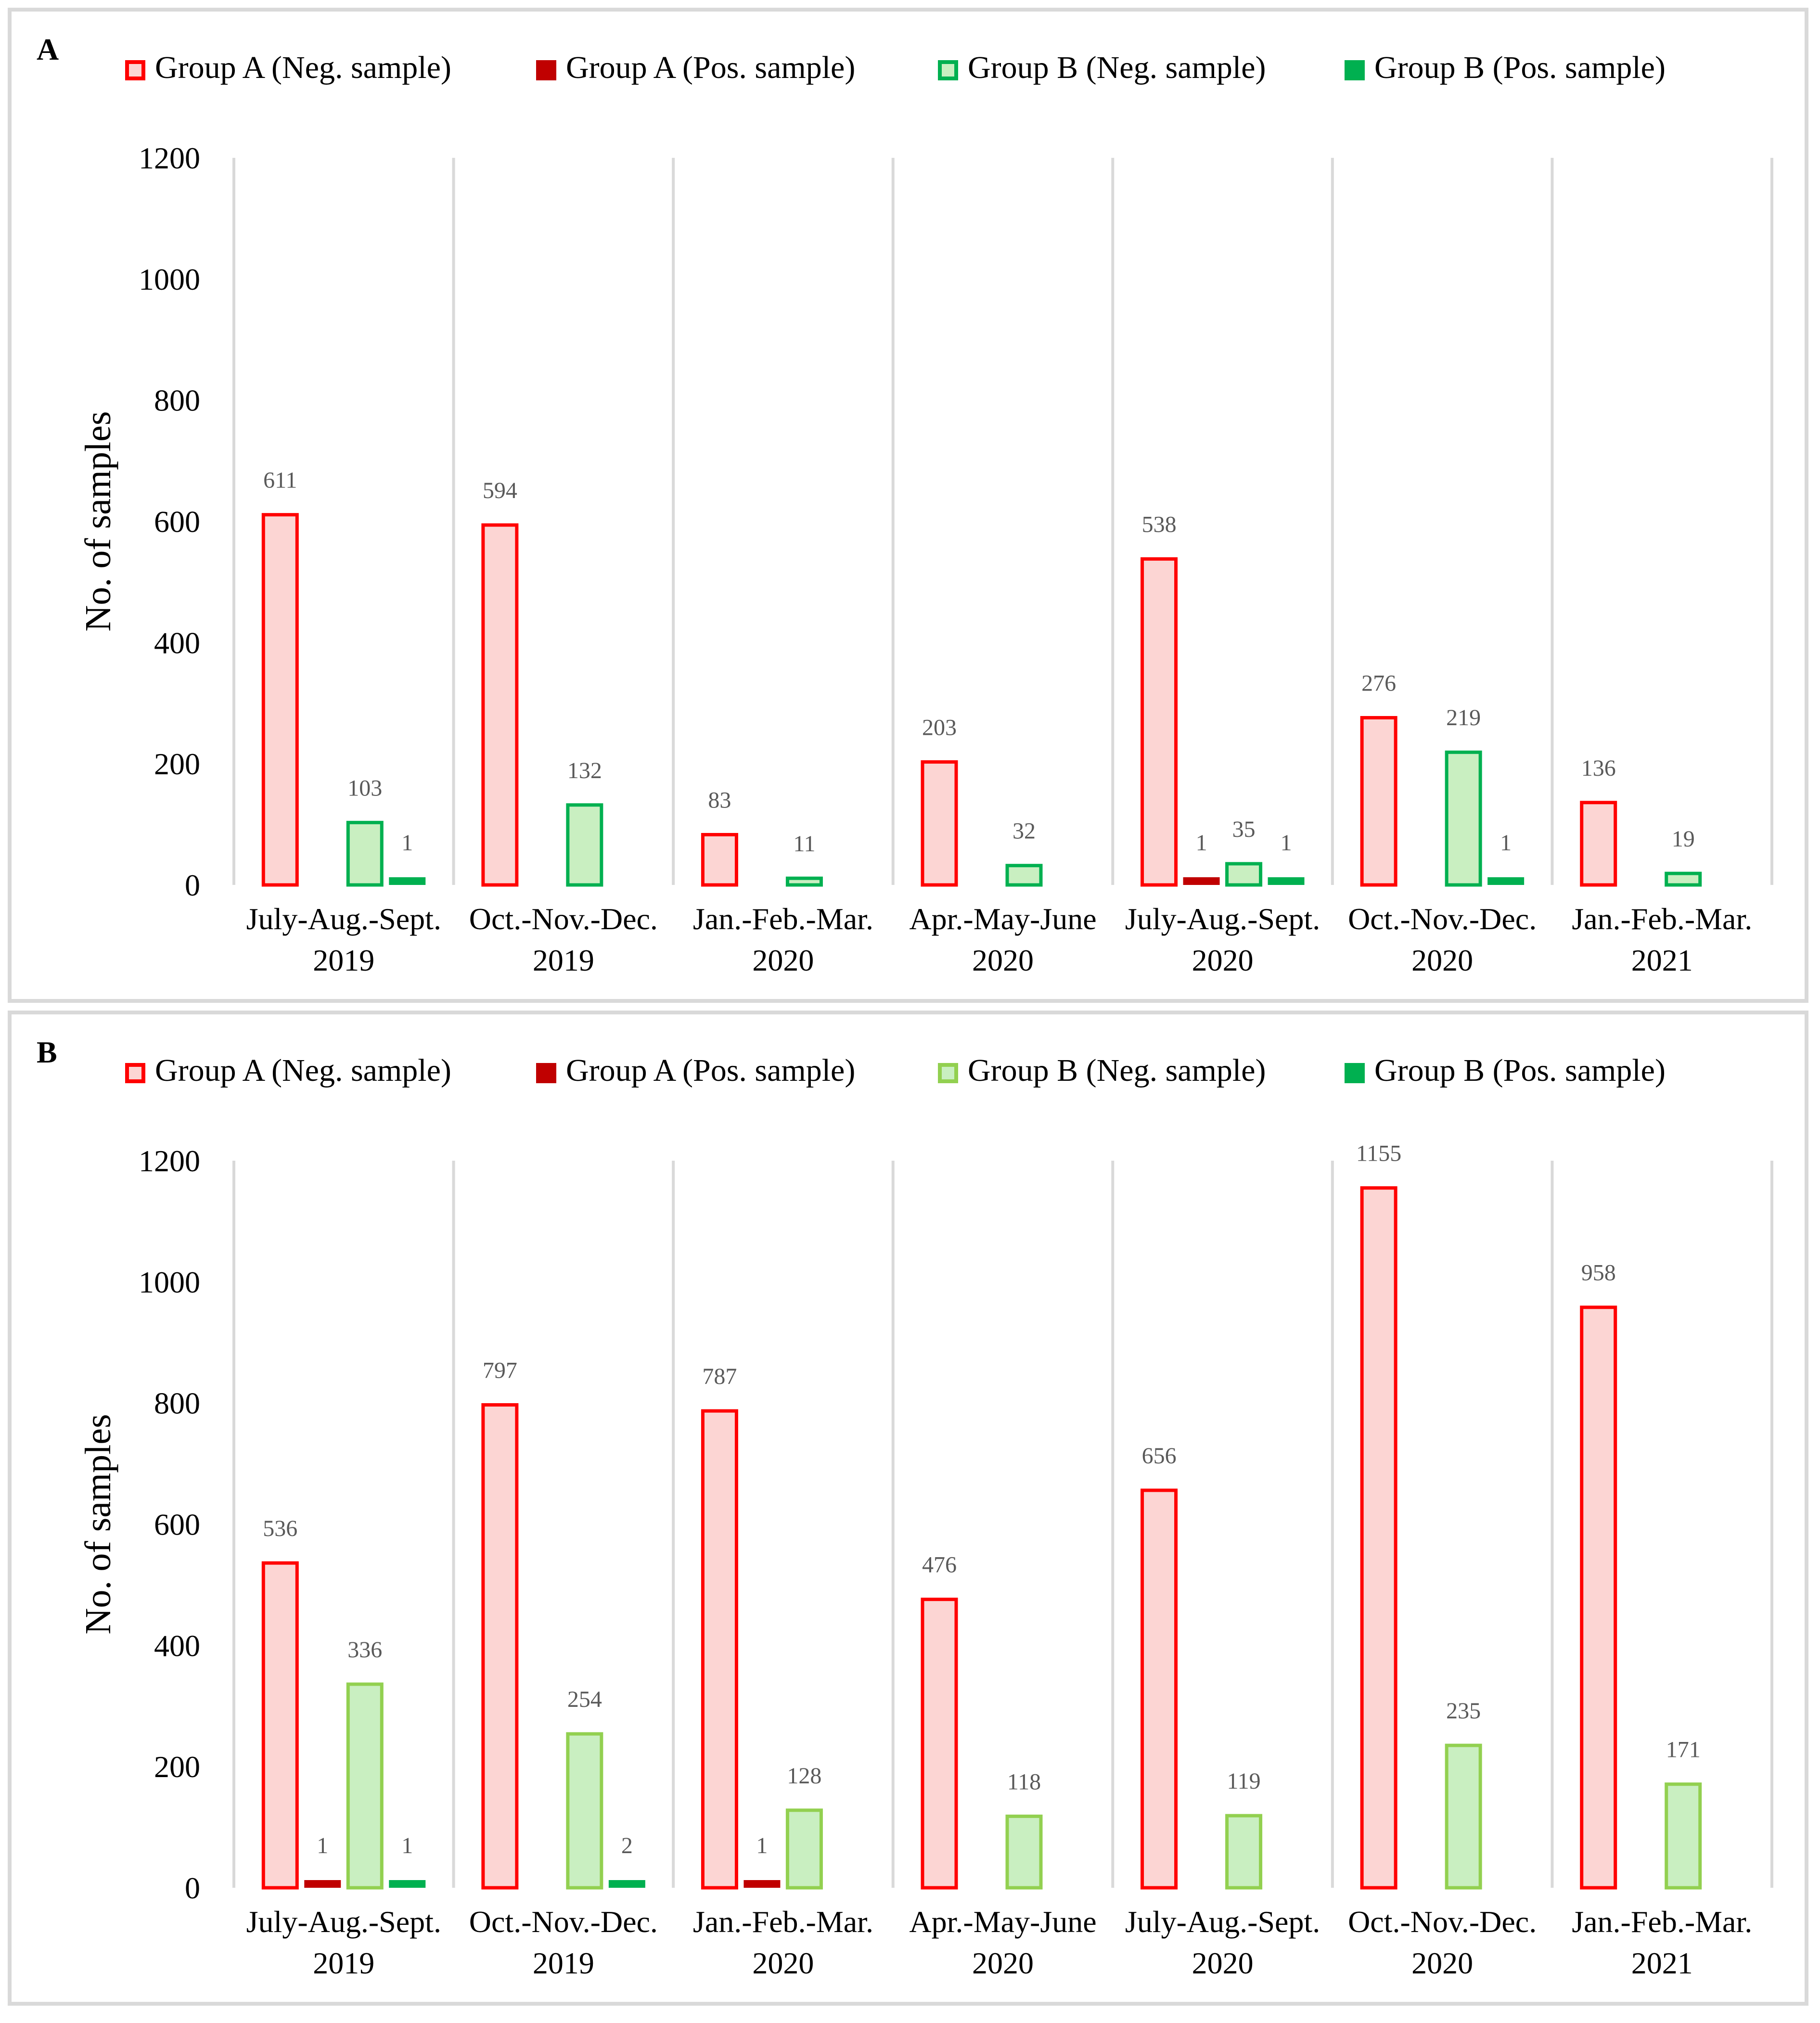 Image resolution: width=1820 pixels, height=2023 pixels. I want to click on chart-b-legend-item: Group A (Neg. sample), so click(288, 1070).